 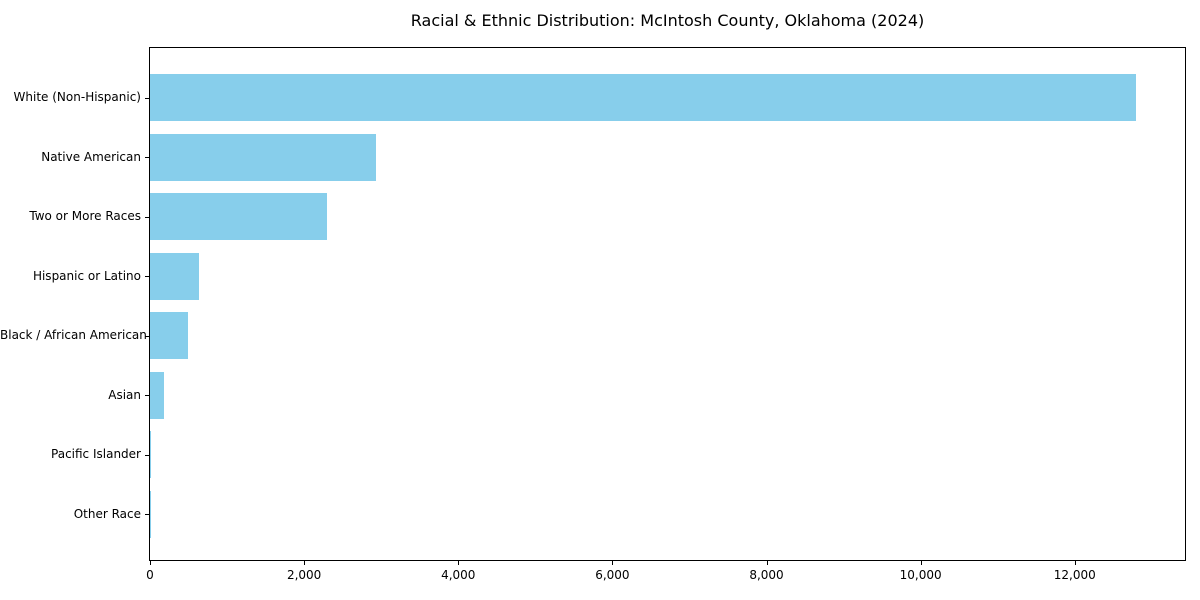 I want to click on x-tick-label: 8,000, so click(x=766, y=575).